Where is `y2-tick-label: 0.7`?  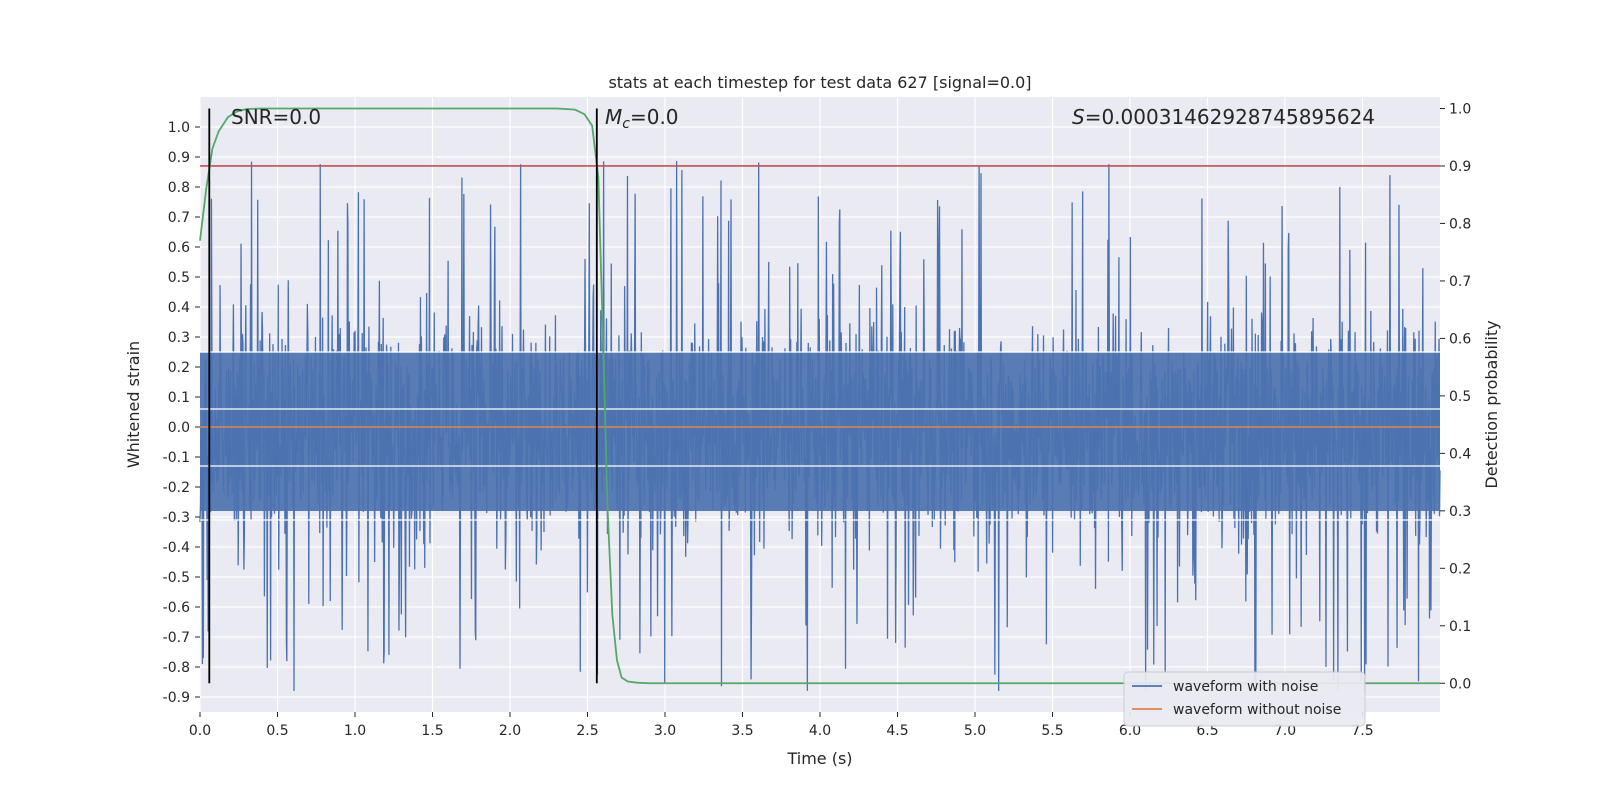 y2-tick-label: 0.7 is located at coordinates (1460, 282).